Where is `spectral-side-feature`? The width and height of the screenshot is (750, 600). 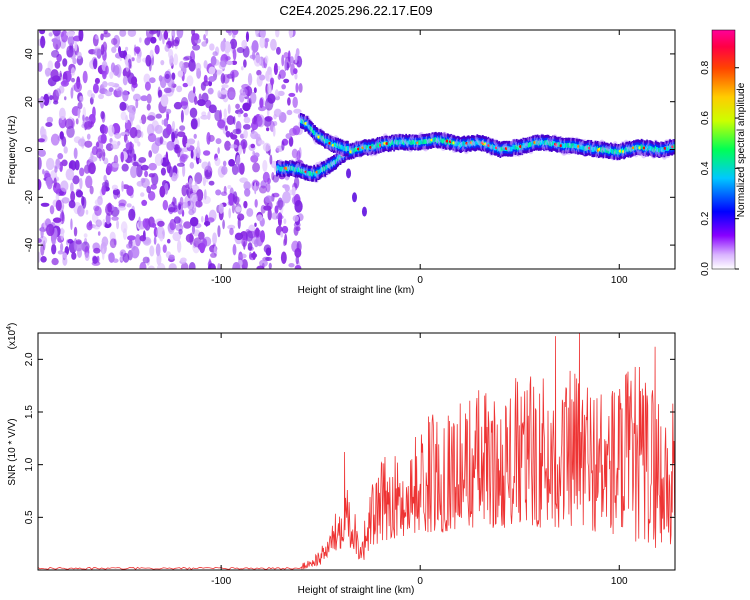
spectral-side-feature is located at coordinates (349, 173).